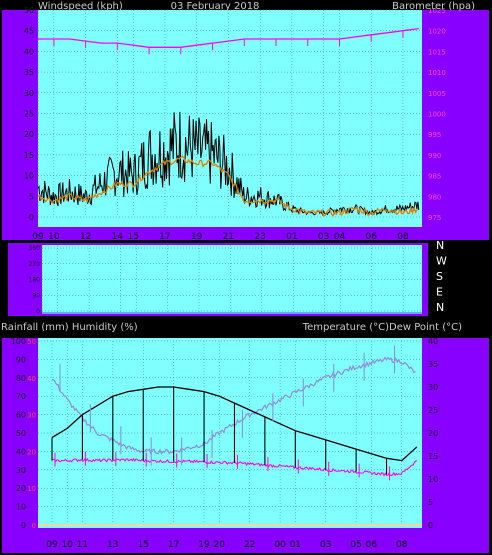 The height and width of the screenshot is (555, 492). I want to click on wind-x-tick-label: 15, so click(132, 237).